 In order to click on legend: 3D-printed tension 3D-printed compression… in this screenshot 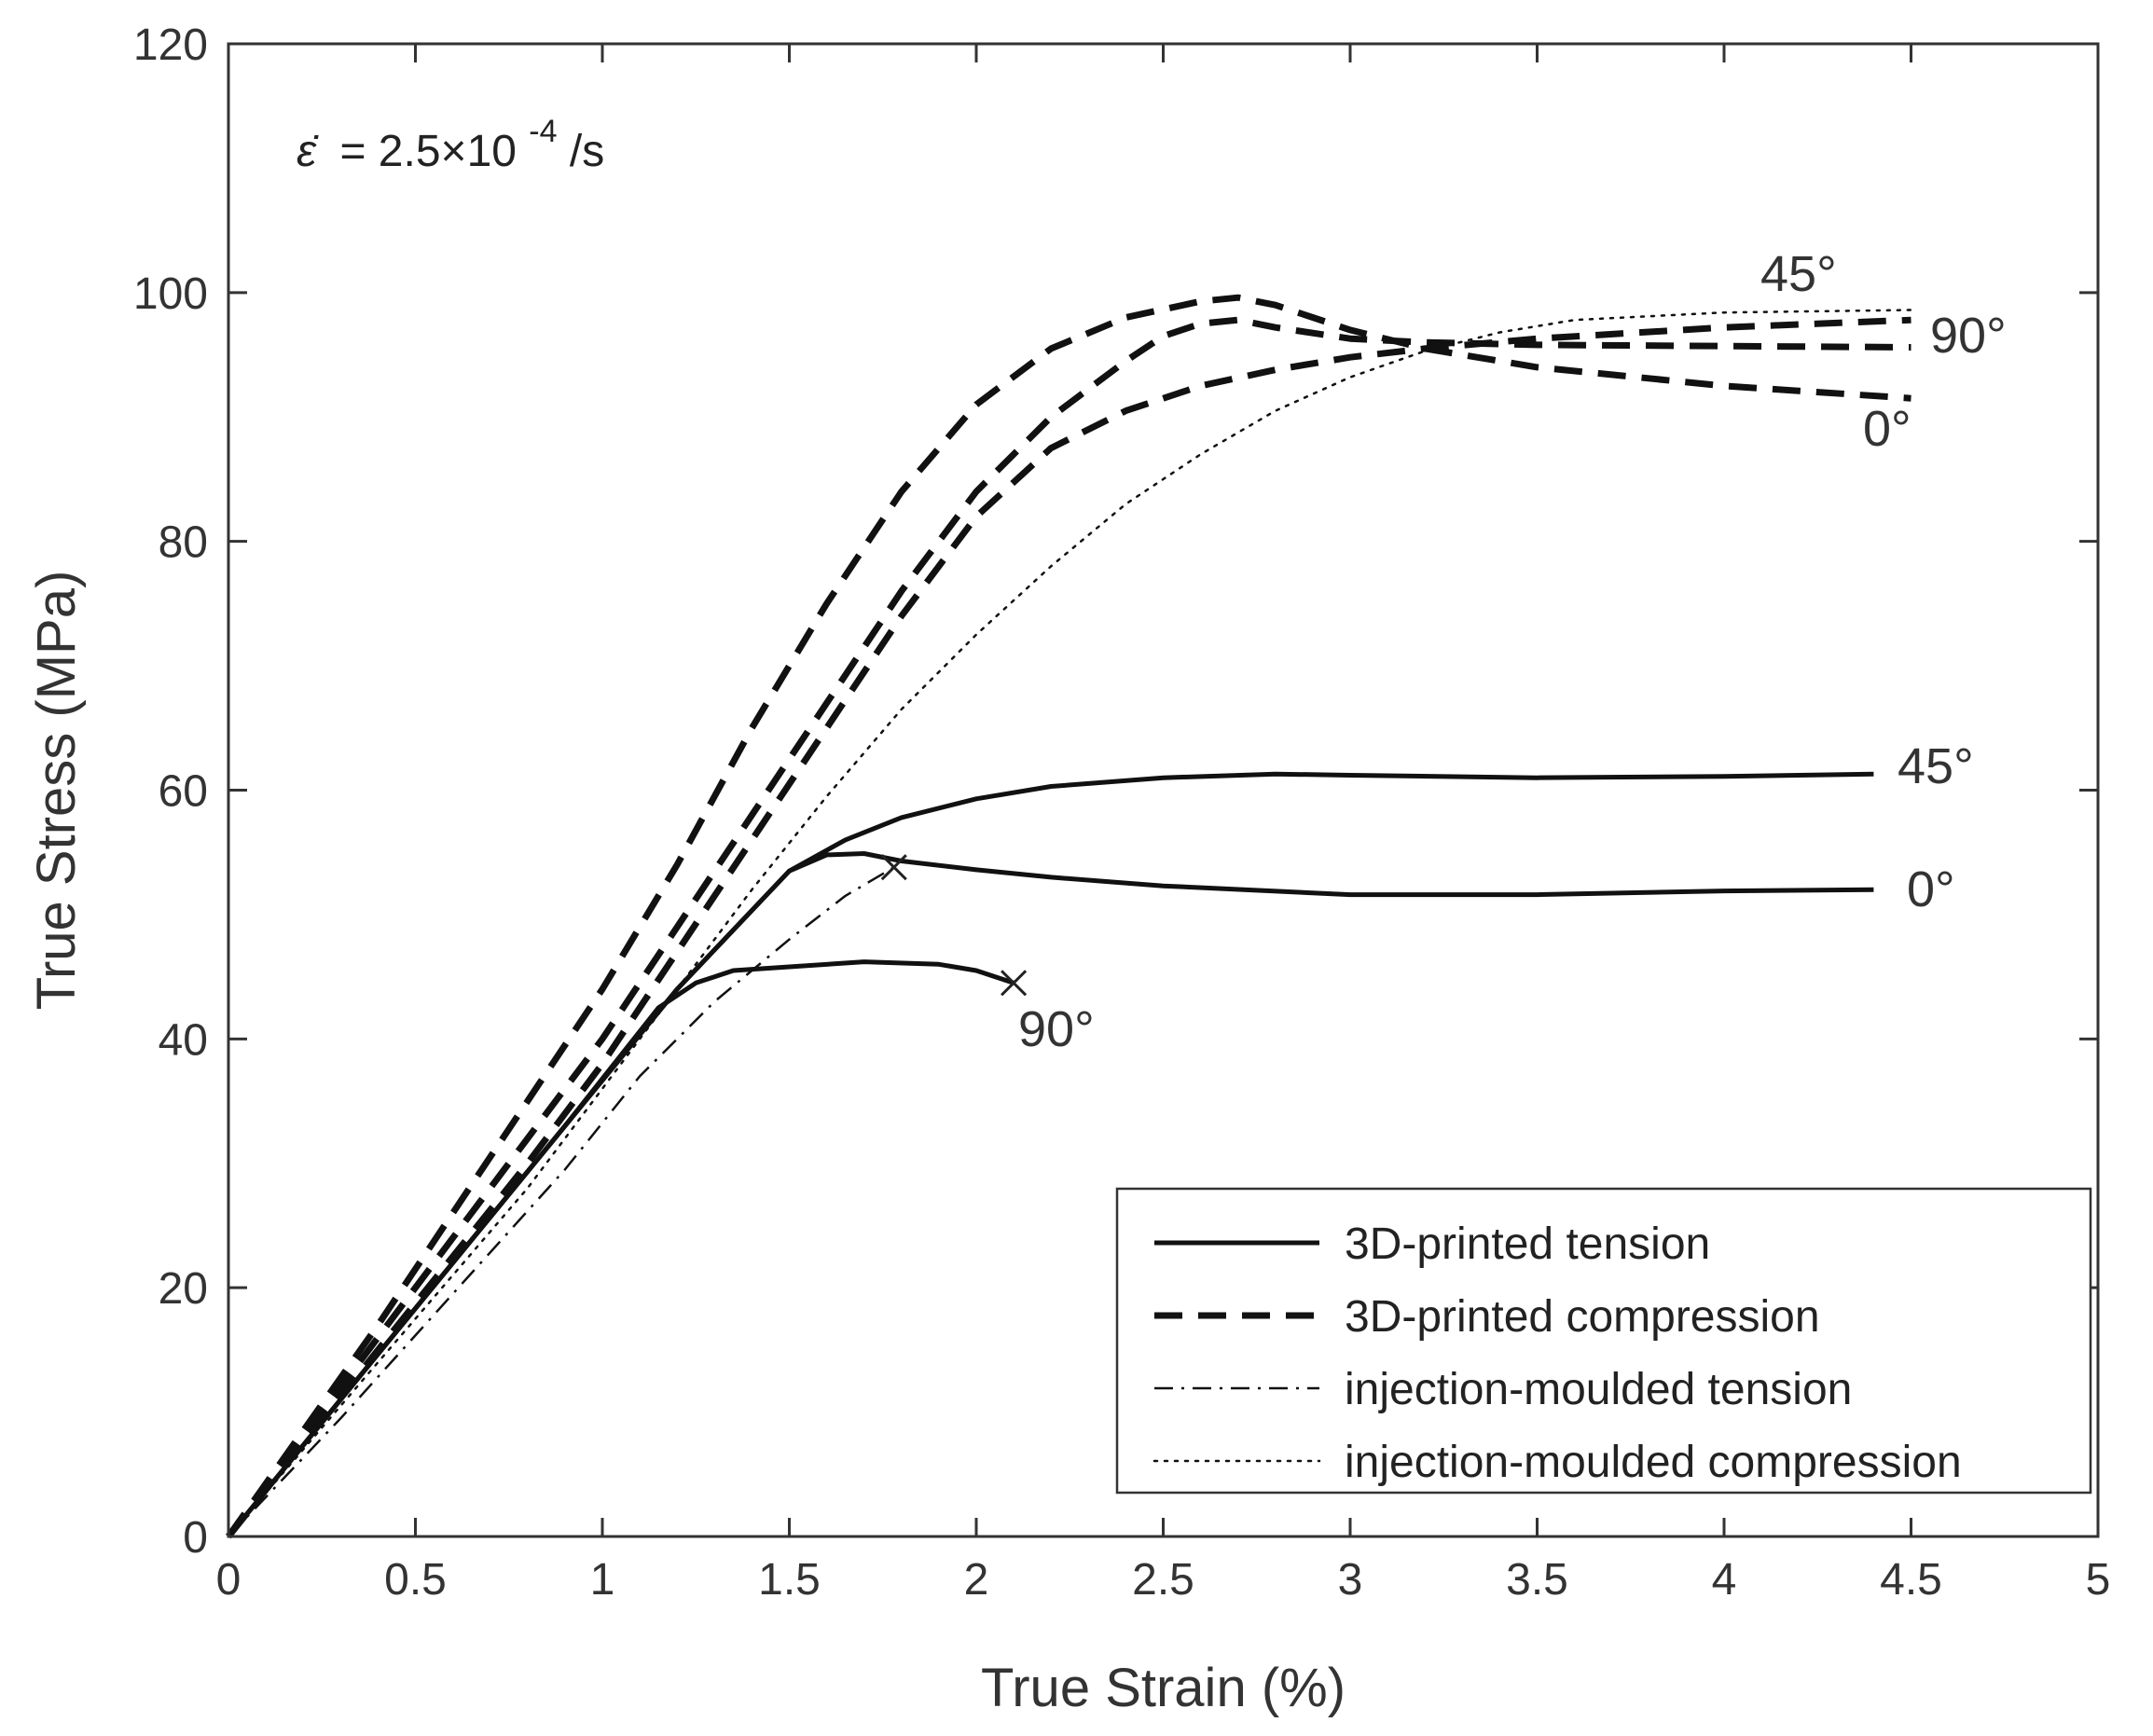, I will do `click(1603, 1341)`.